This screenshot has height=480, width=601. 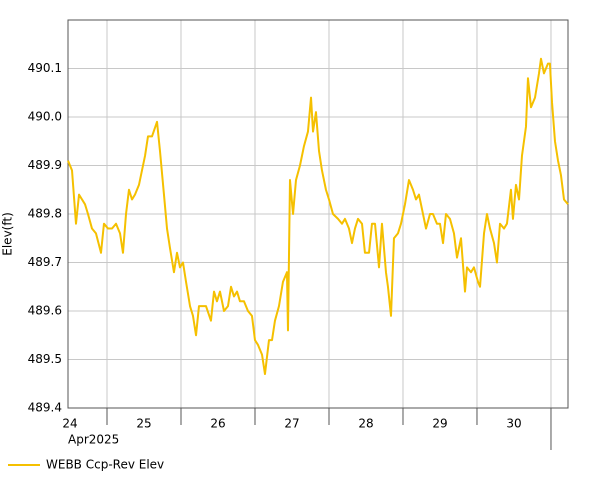 What do you see at coordinates (8, 233) in the screenshot?
I see `y-axis-label: Elev(ft)` at bounding box center [8, 233].